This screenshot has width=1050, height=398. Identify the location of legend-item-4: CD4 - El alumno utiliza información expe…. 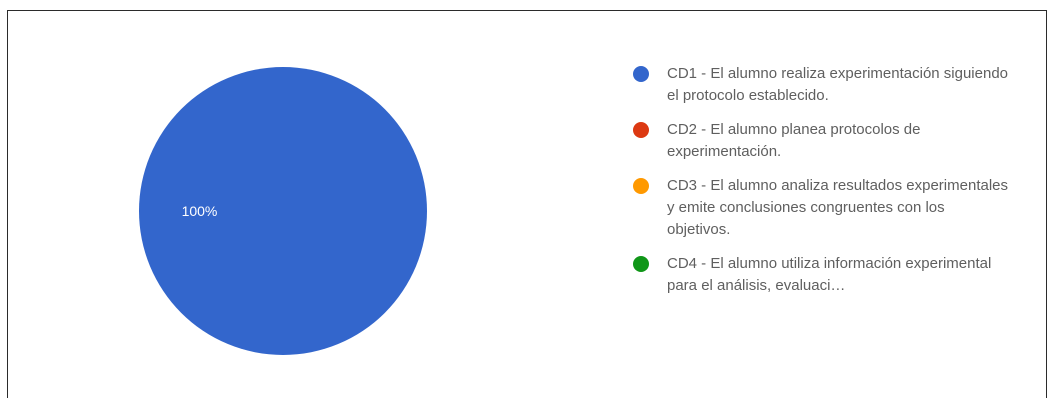
(833, 275).